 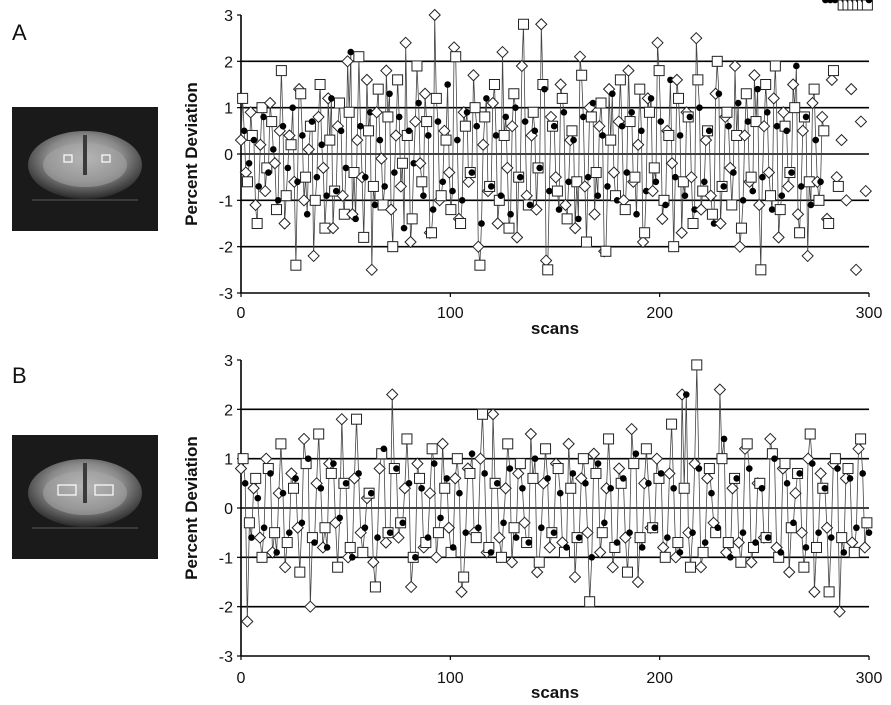 What do you see at coordinates (228, 509) in the screenshot?
I see `y-tick-label: 0` at bounding box center [228, 509].